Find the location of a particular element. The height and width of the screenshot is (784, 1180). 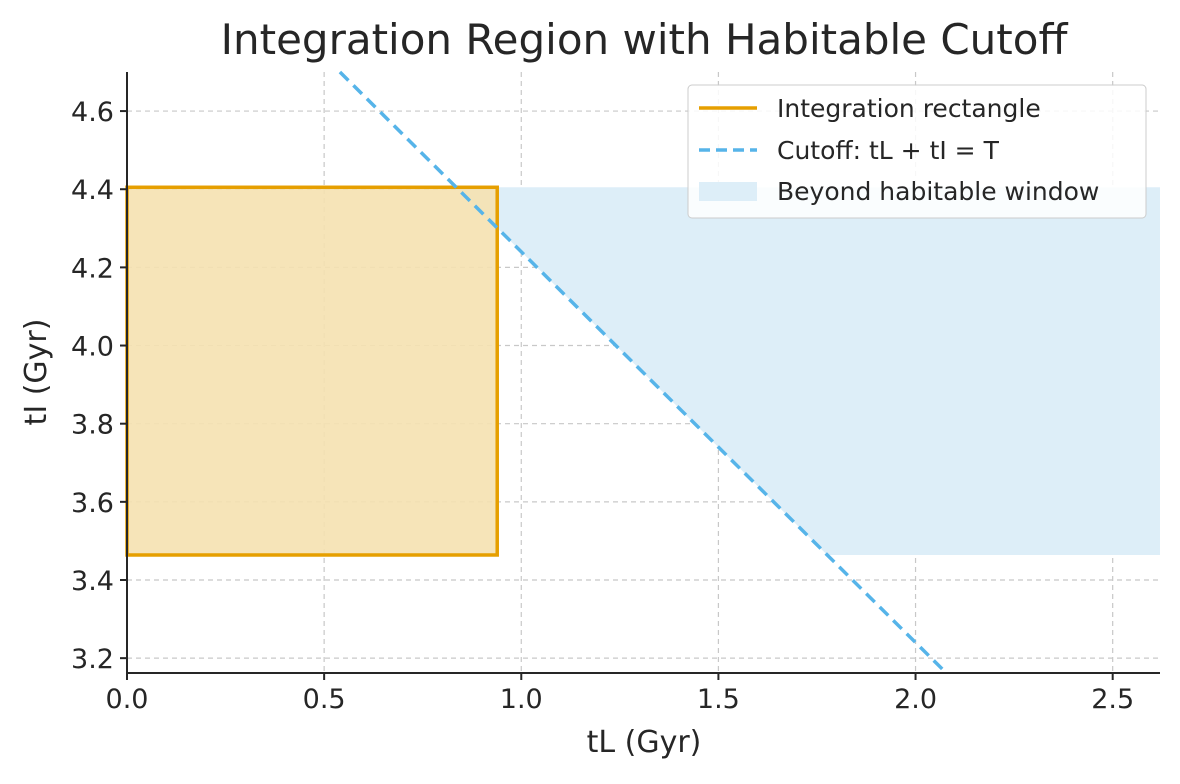

x-tick-label: 1.5 is located at coordinates (718, 699).